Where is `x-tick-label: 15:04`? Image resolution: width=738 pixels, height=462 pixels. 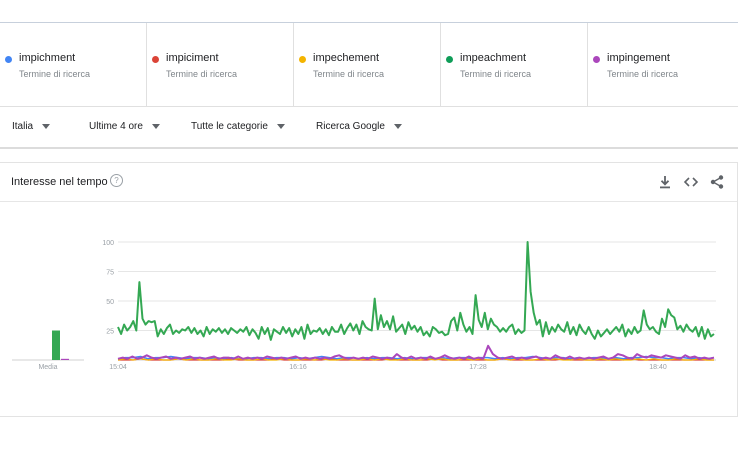
x-tick-label: 15:04 is located at coordinates (118, 367).